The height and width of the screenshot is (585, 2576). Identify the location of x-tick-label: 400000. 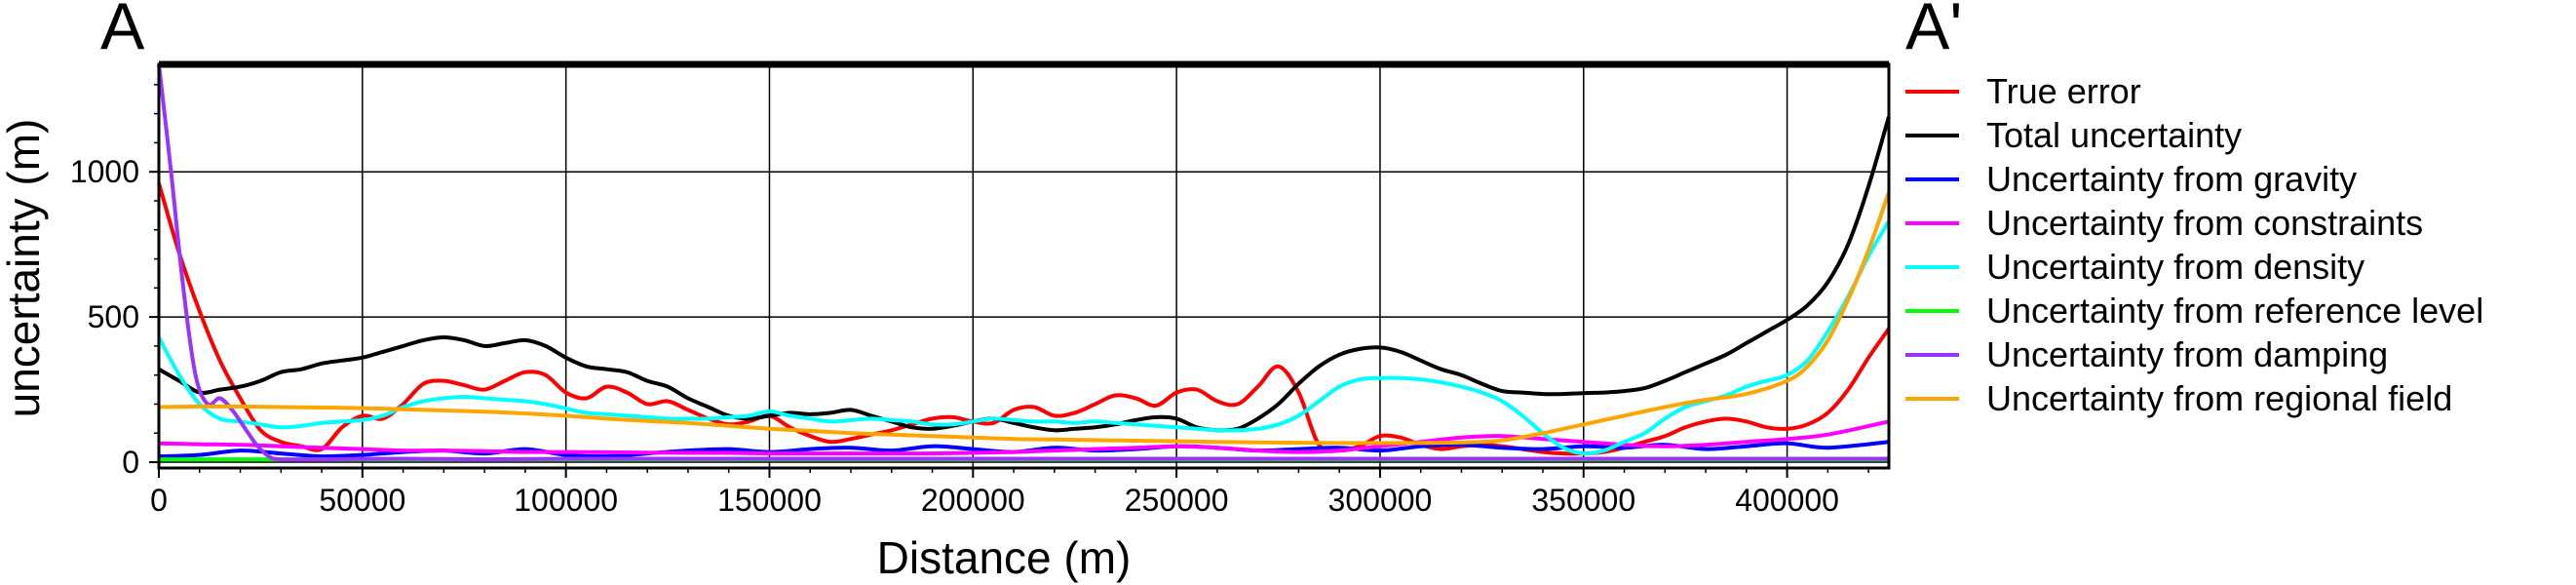
(1787, 500).